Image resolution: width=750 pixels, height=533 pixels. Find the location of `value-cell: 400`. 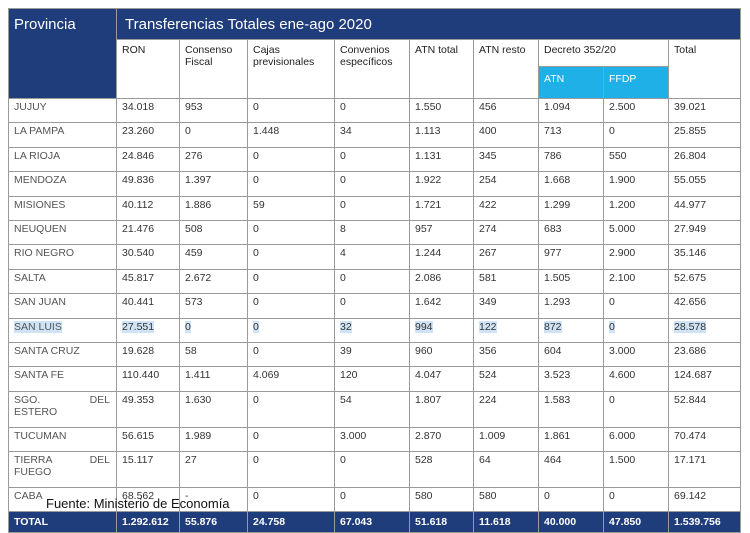

value-cell: 400 is located at coordinates (506, 135).